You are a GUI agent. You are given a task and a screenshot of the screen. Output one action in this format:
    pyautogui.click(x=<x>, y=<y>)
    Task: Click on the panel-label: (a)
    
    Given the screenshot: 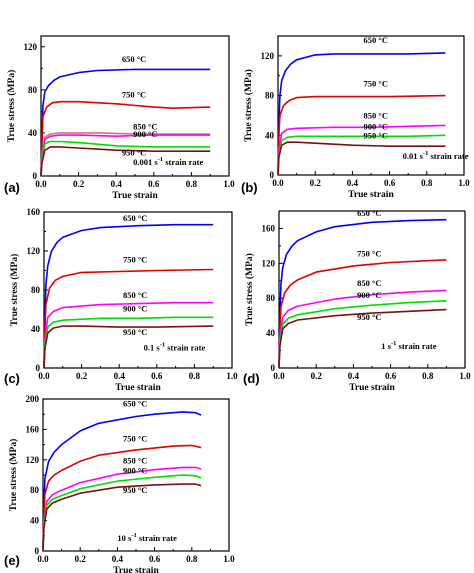 What is the action you would take?
    pyautogui.click(x=12, y=187)
    